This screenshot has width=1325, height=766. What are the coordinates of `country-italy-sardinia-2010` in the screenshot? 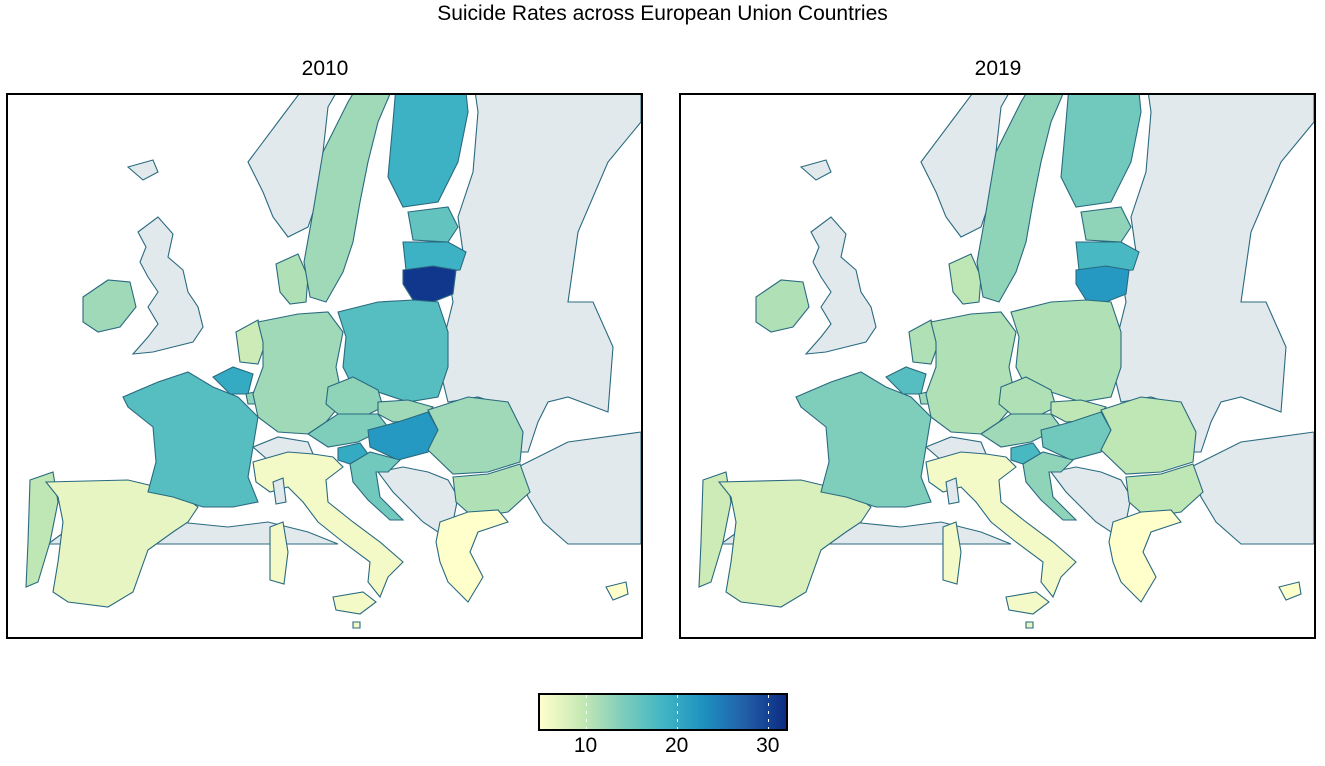 It's located at (279, 553).